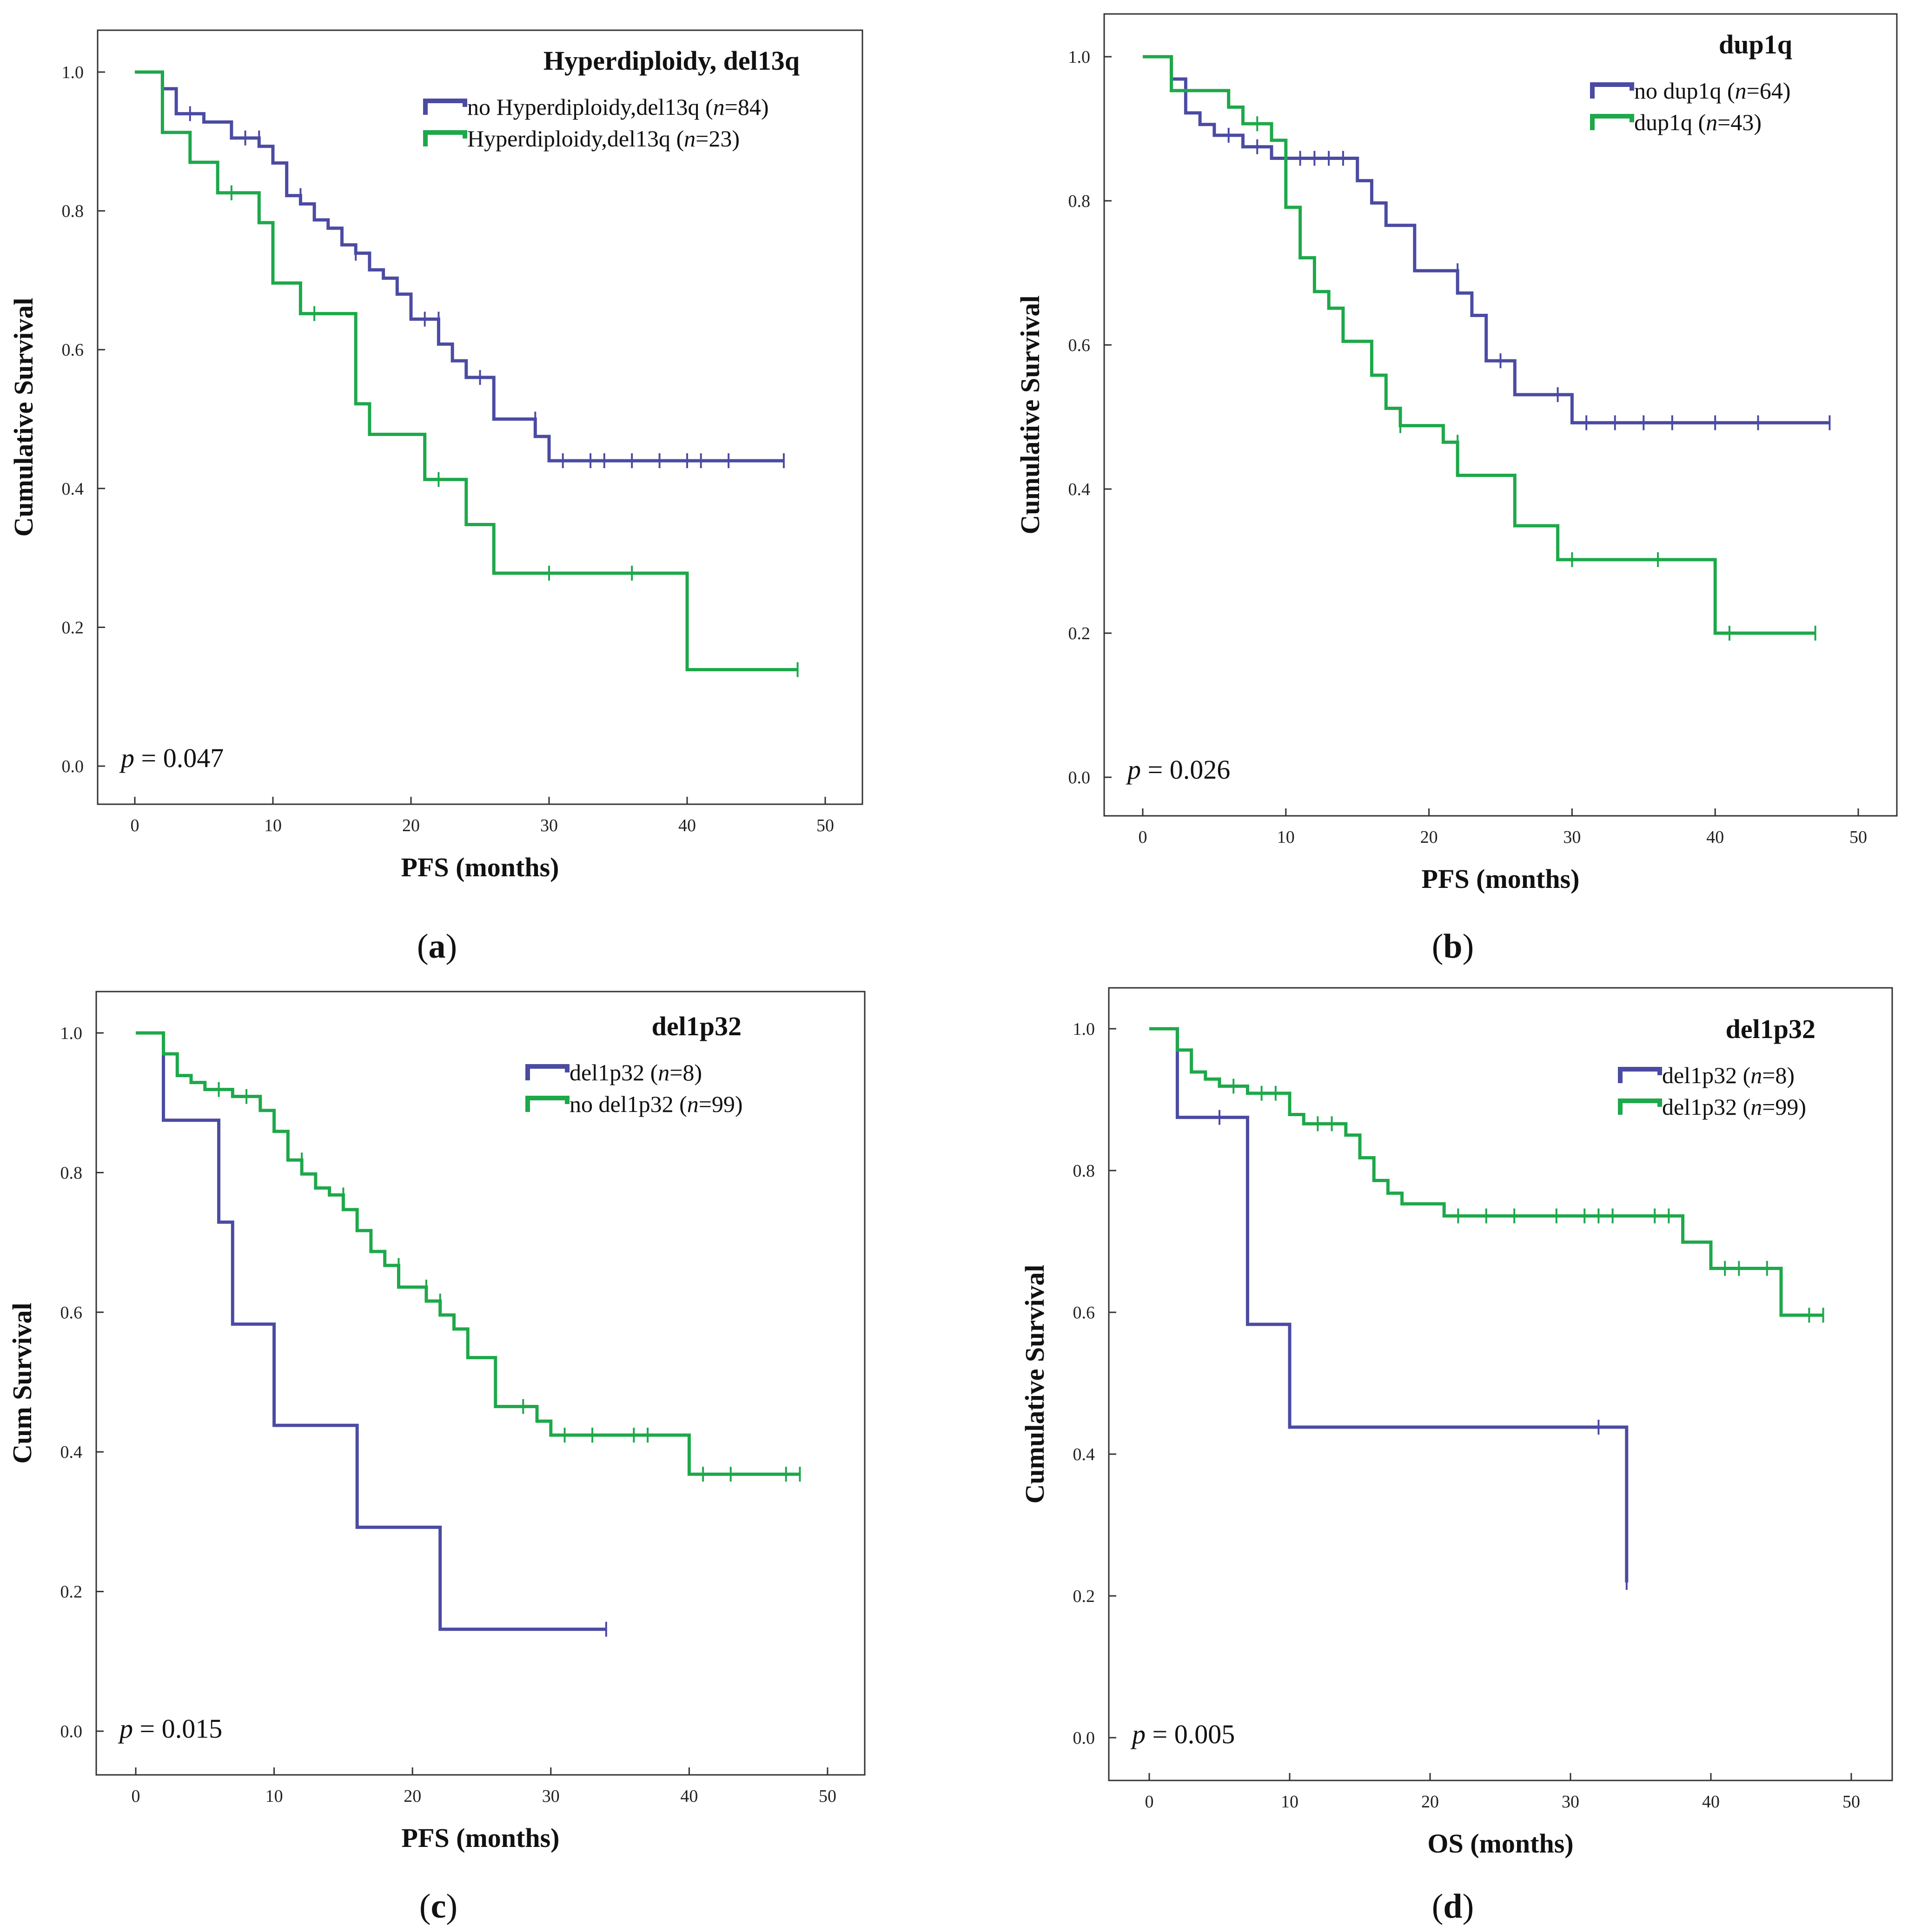  Describe the element at coordinates (438, 1906) in the screenshot. I see `panel-label: (c)` at that location.